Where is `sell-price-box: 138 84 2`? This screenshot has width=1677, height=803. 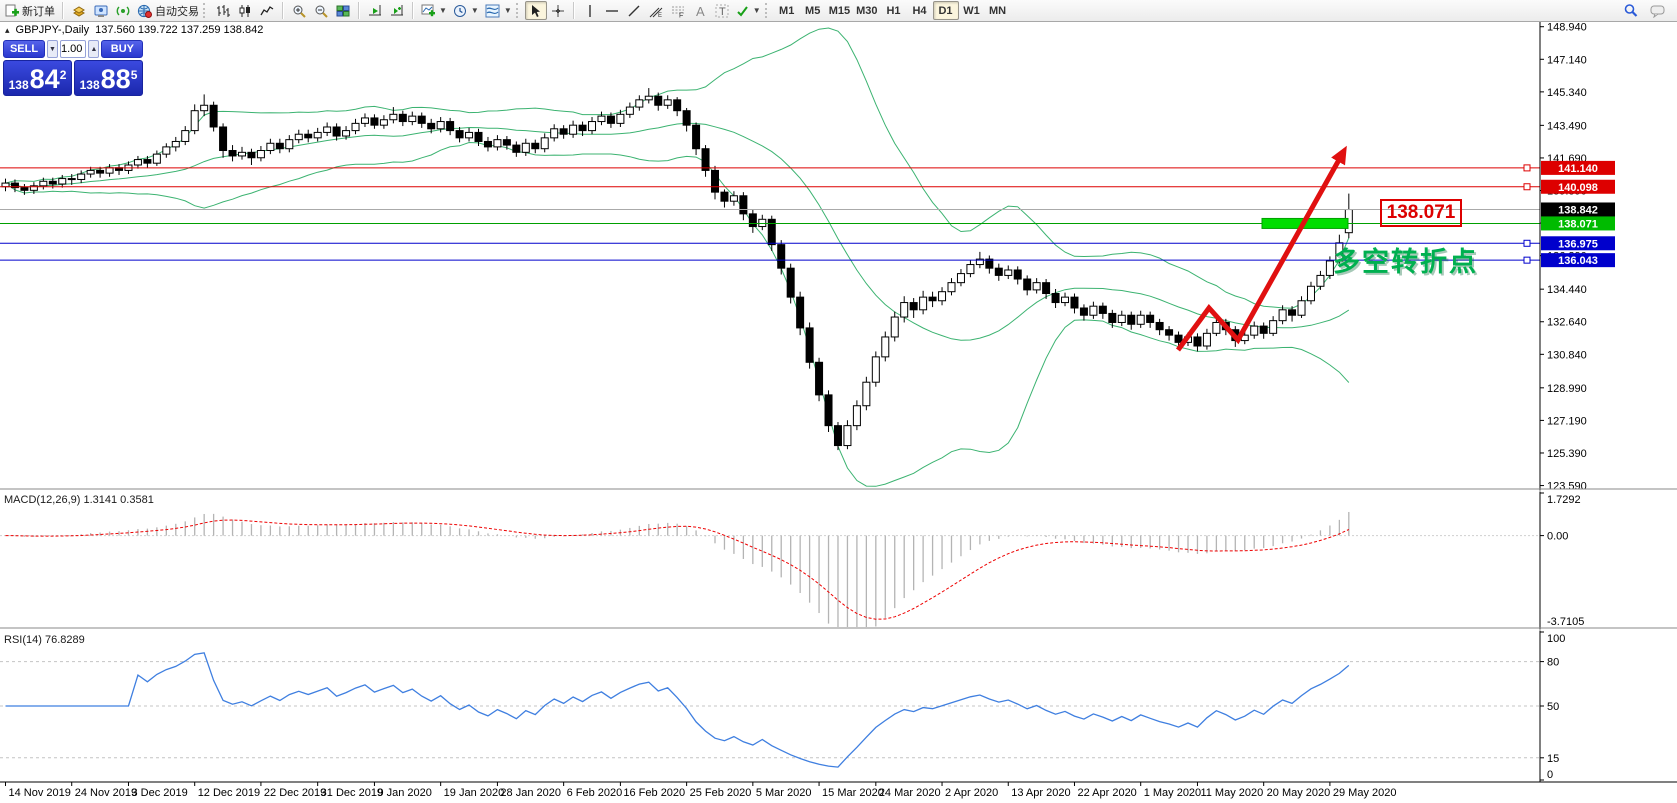 sell-price-box: 138 84 2 is located at coordinates (37, 78).